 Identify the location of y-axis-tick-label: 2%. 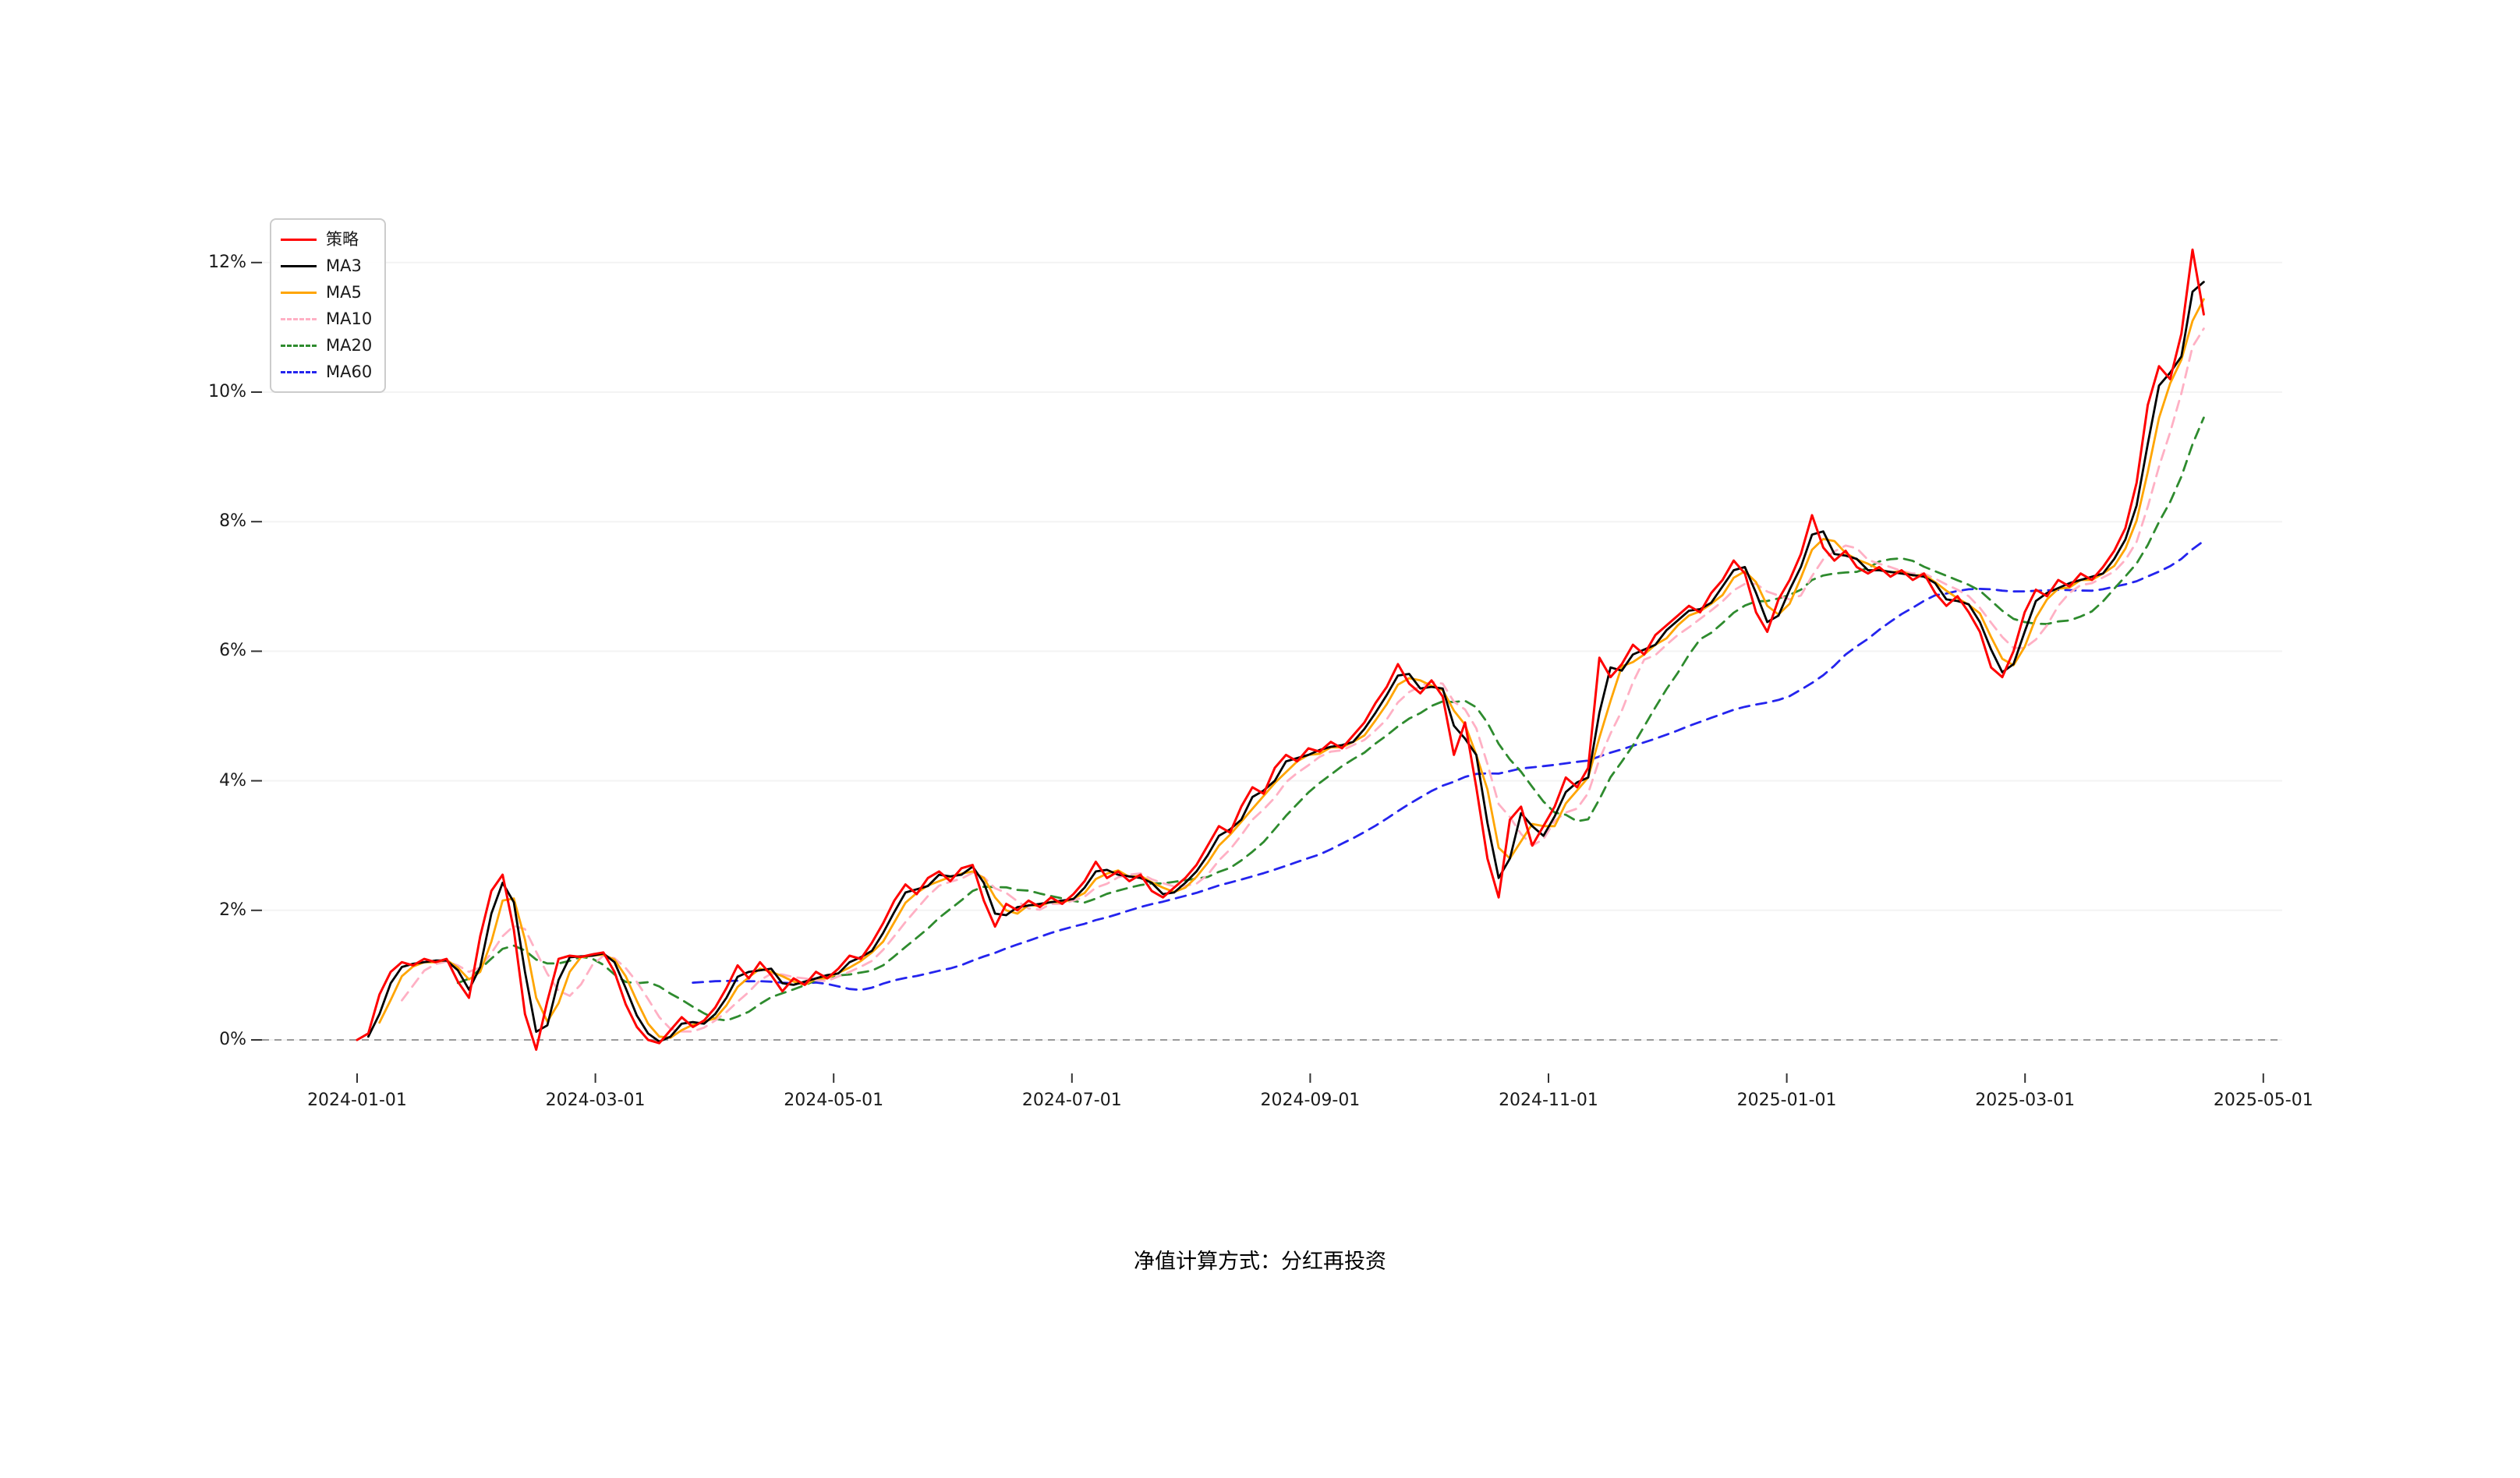
(233, 910).